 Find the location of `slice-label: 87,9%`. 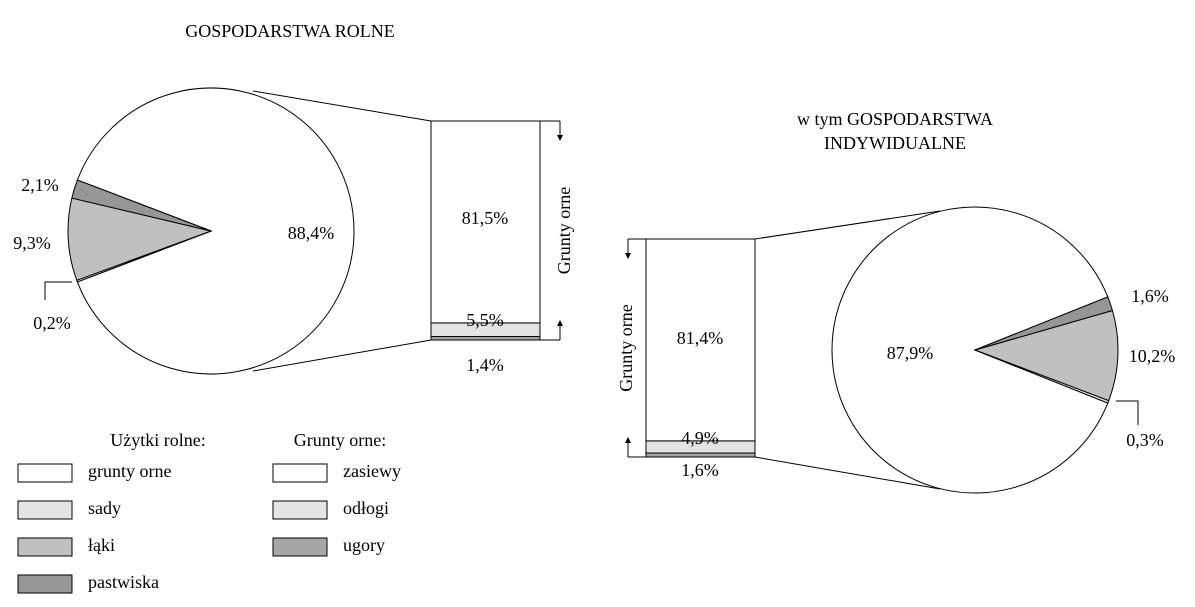

slice-label: 87,9% is located at coordinates (910, 353).